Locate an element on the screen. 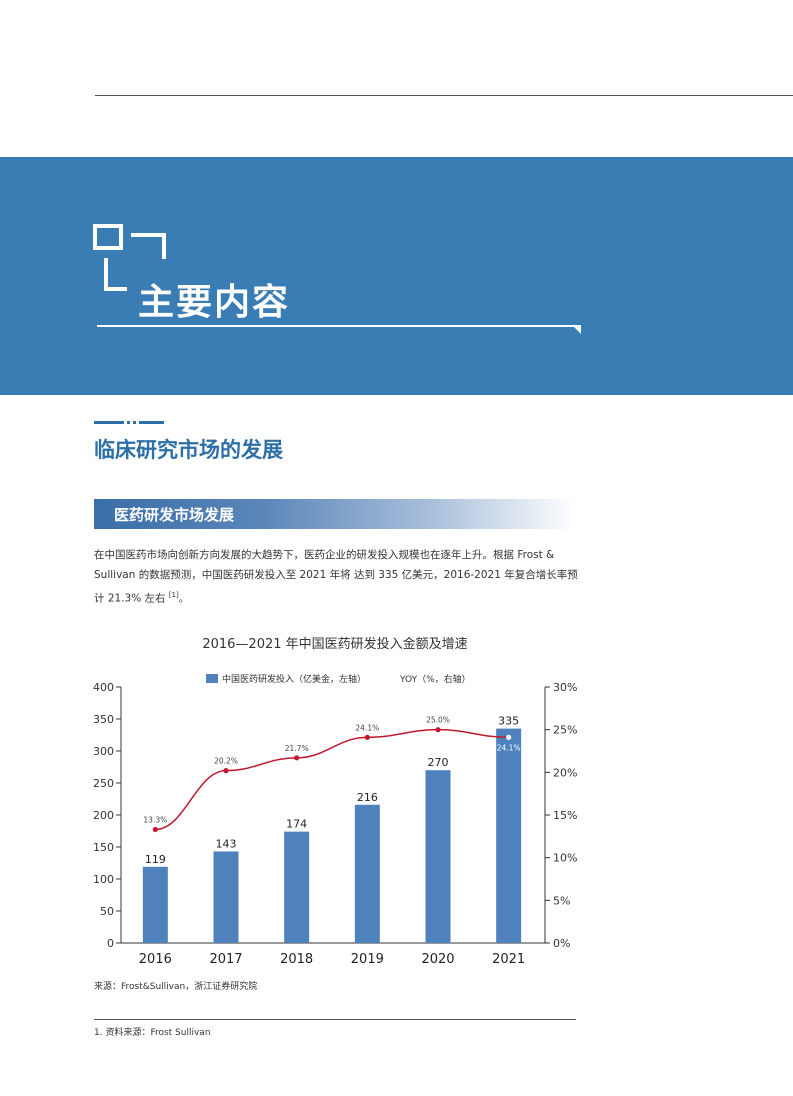  left-axis-tick-label: 250 is located at coordinates (103, 783).